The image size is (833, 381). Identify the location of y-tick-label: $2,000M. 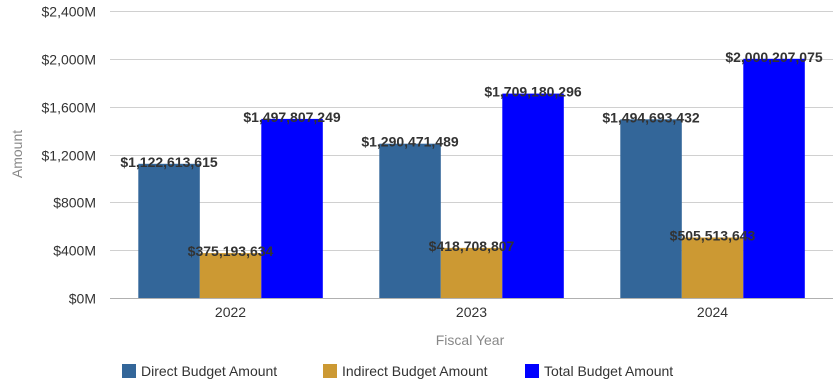
(69, 60).